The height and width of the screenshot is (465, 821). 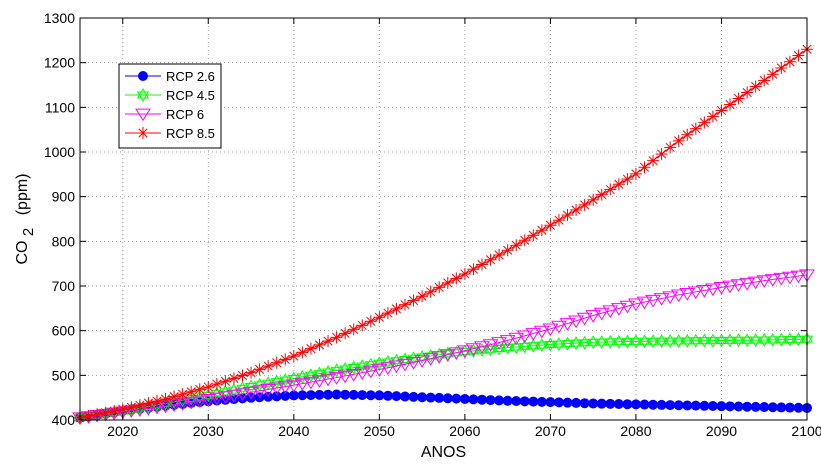 I want to click on y-tick-label: 1000, so click(x=59, y=152).